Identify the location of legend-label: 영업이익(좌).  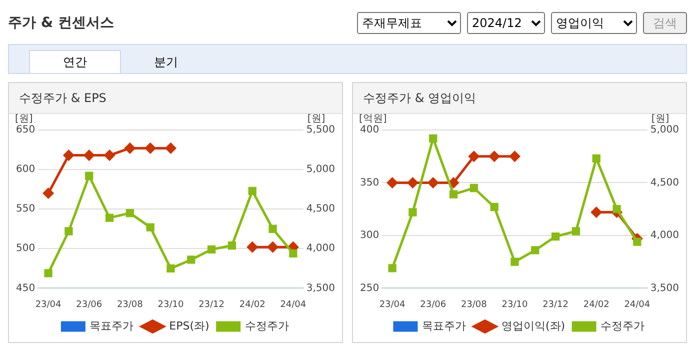
(533, 325).